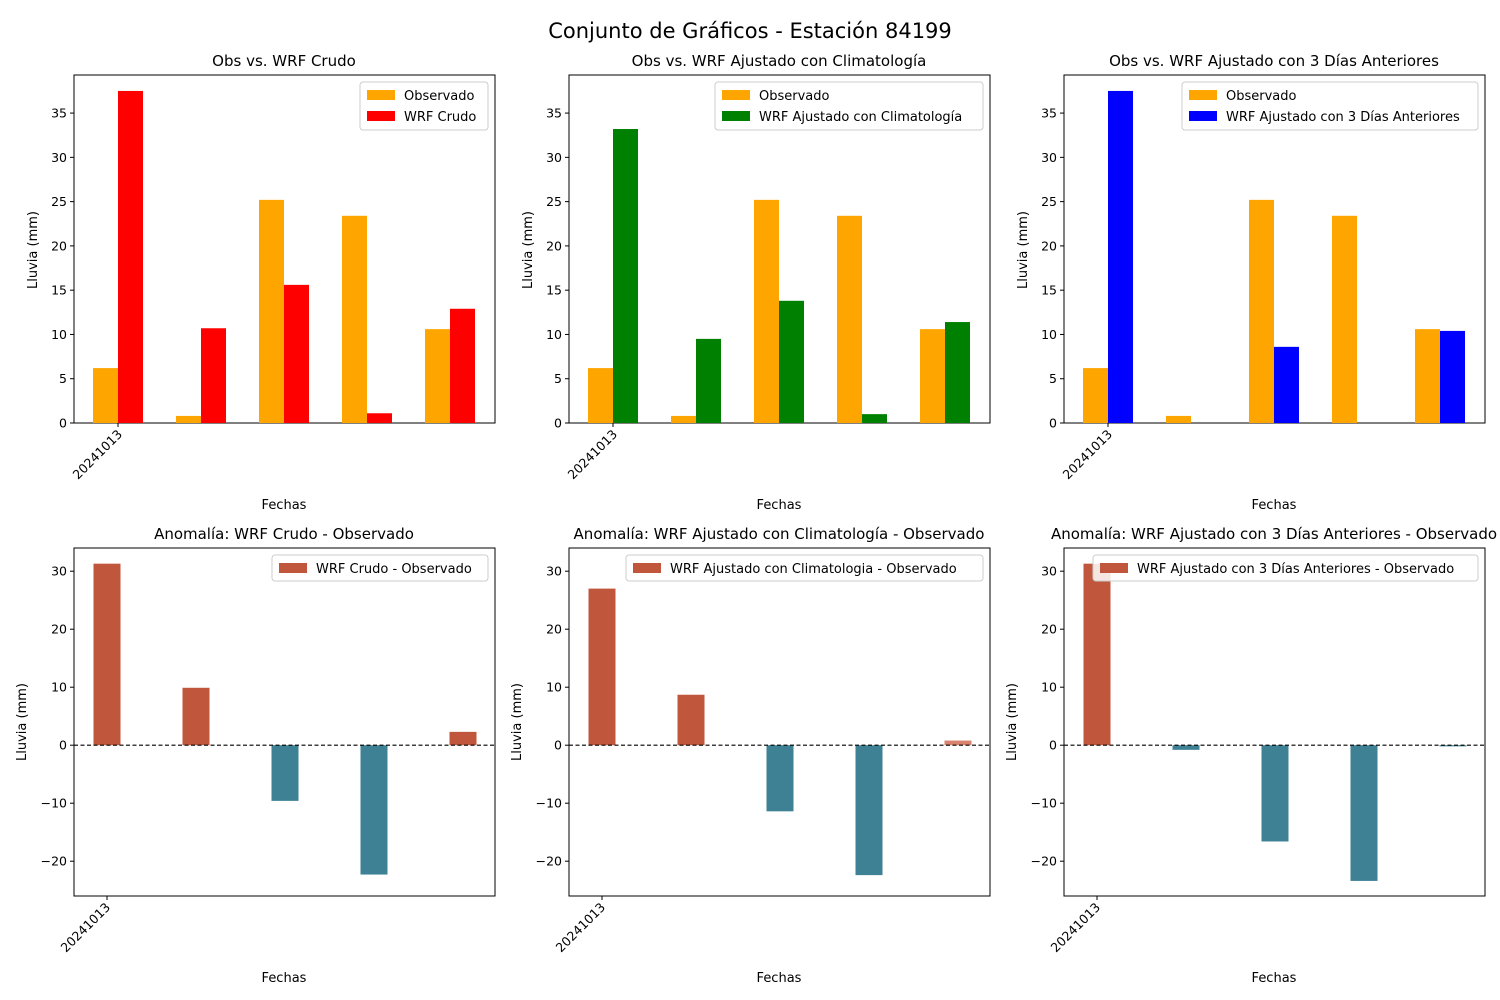 The image size is (1500, 1000). Describe the element at coordinates (750, 31) in the screenshot. I see `figure-suptitle: Conjunto de Gráficos - Estación 84199` at that location.